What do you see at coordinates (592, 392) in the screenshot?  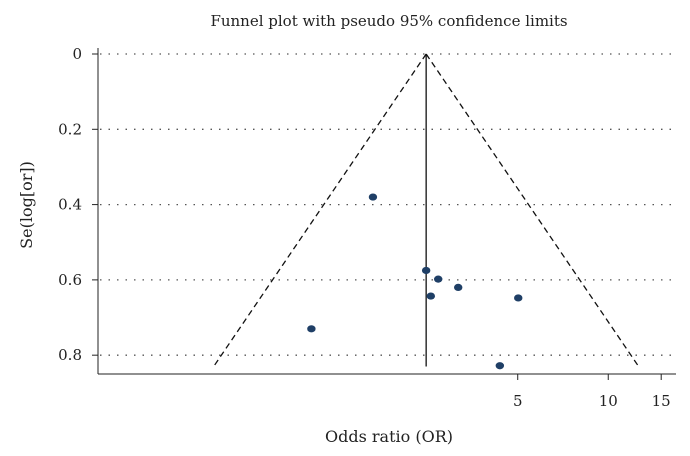 I see `x-axis-ticks: 5 10 15` at bounding box center [592, 392].